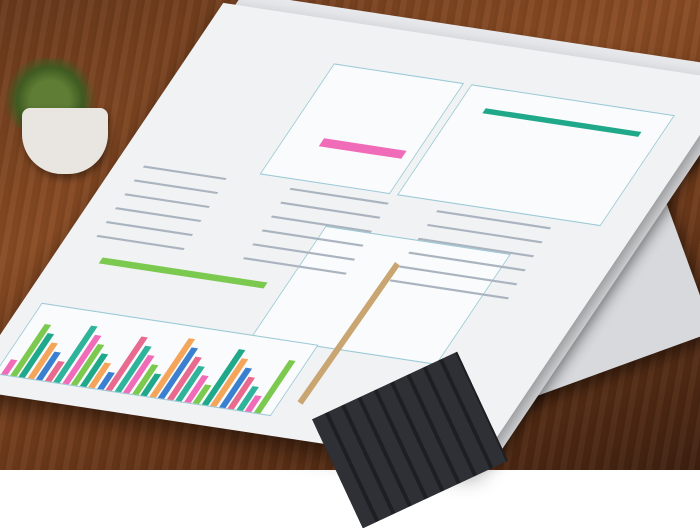 This screenshot has height=528, width=700. I want to click on decorative-bar, so click(274, 386).